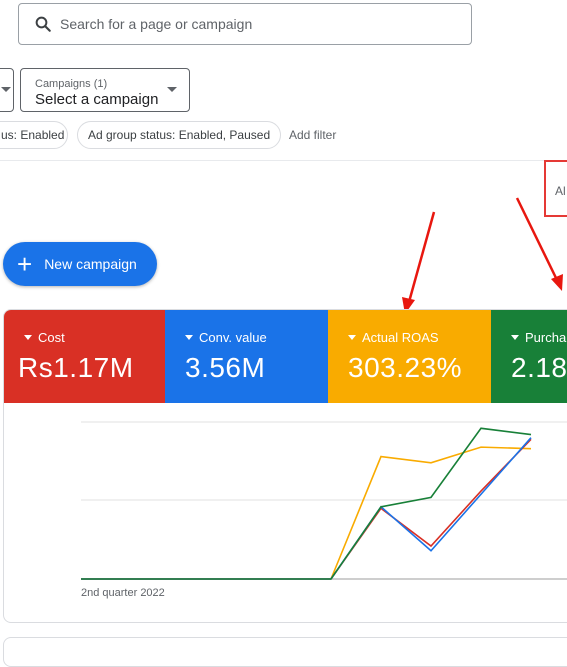 This screenshot has width=567, height=667. I want to click on metric-value: 3.56M, so click(225, 367).